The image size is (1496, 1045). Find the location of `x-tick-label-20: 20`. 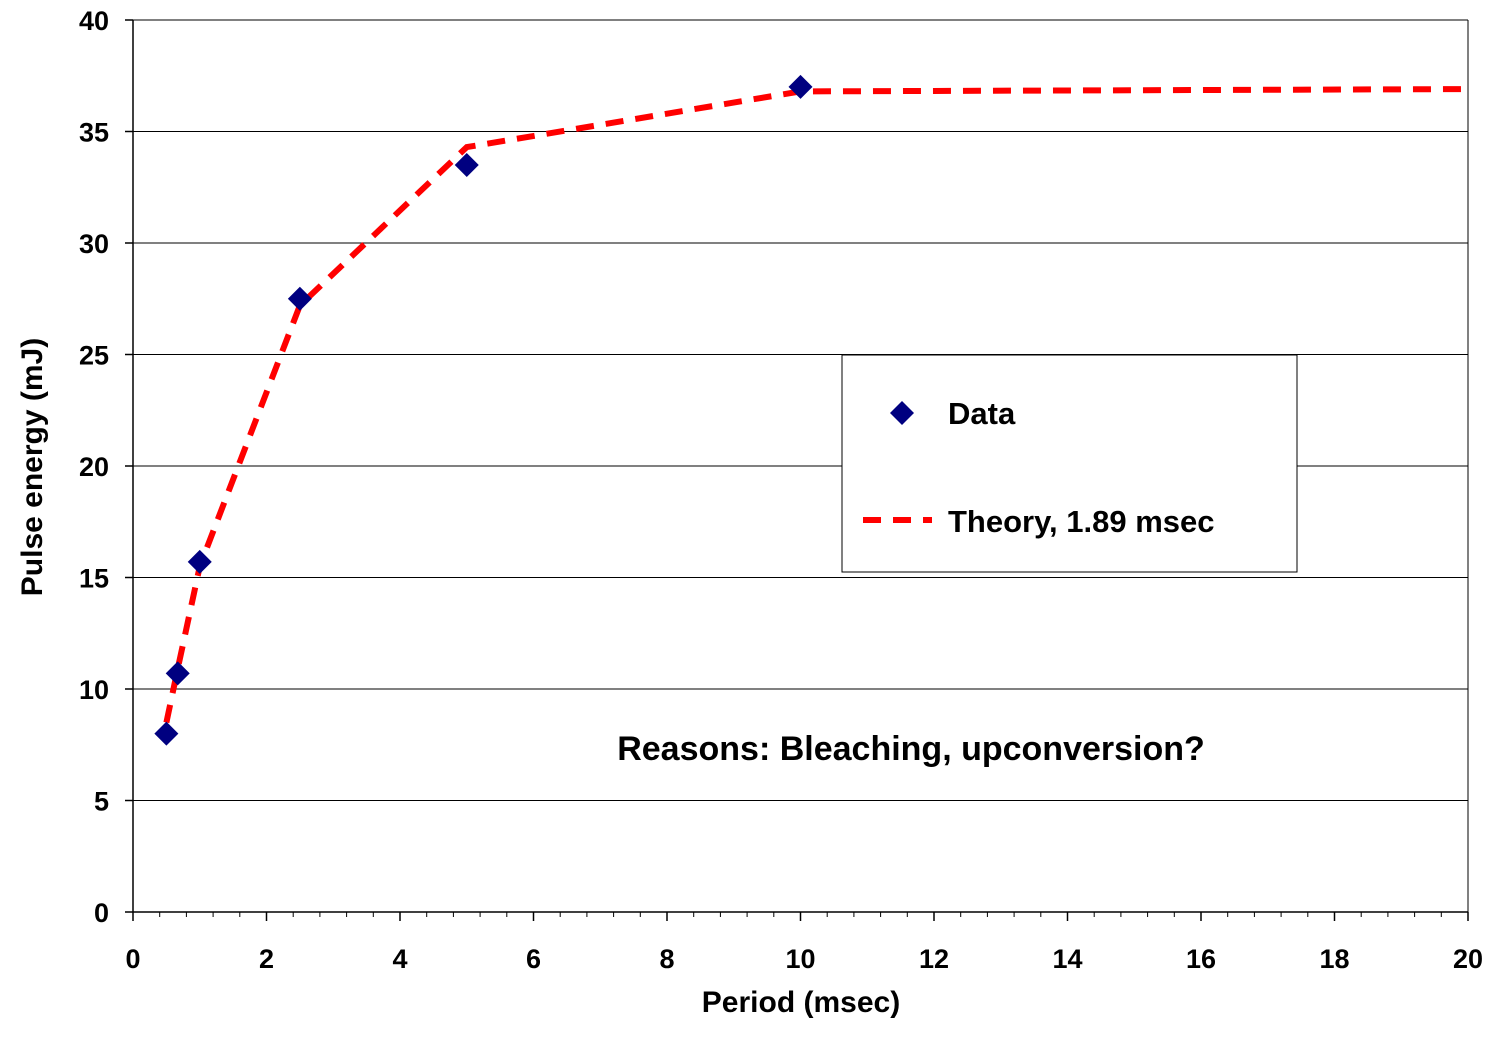

x-tick-label-20: 20 is located at coordinates (1468, 959).